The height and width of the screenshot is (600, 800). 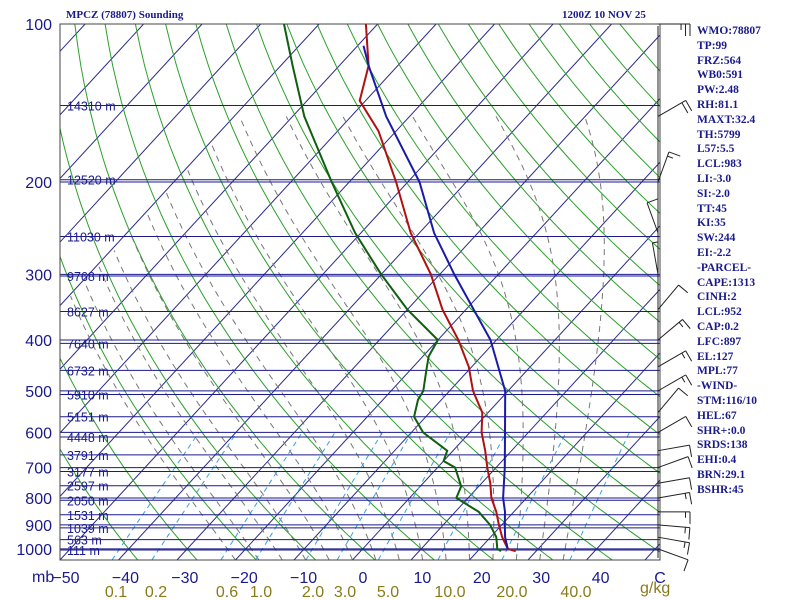 What do you see at coordinates (125, 15) in the screenshot?
I see `station-title: MPCZ (78807) Sounding` at bounding box center [125, 15].